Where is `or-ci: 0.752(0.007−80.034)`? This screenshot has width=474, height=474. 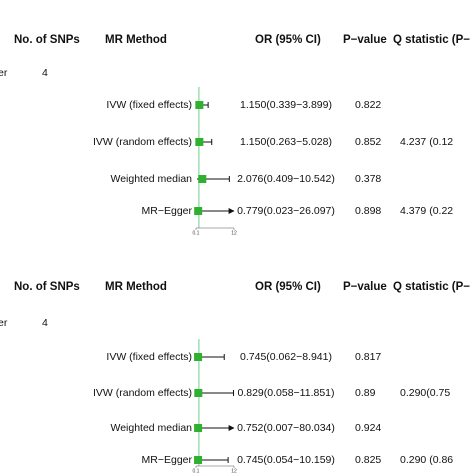 or-ci: 0.752(0.007−80.034) is located at coordinates (286, 428).